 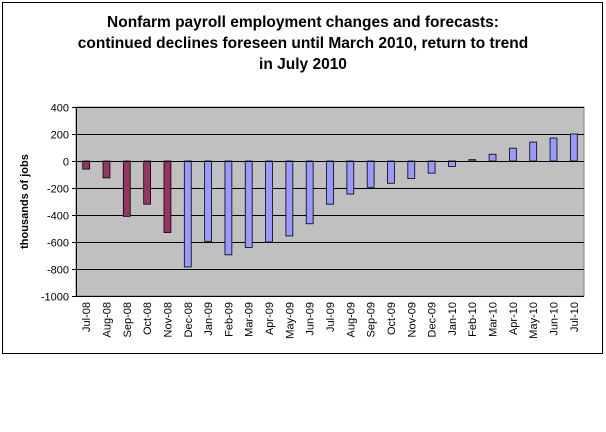 I want to click on x-tick-label: Apr-10, so click(x=514, y=318).